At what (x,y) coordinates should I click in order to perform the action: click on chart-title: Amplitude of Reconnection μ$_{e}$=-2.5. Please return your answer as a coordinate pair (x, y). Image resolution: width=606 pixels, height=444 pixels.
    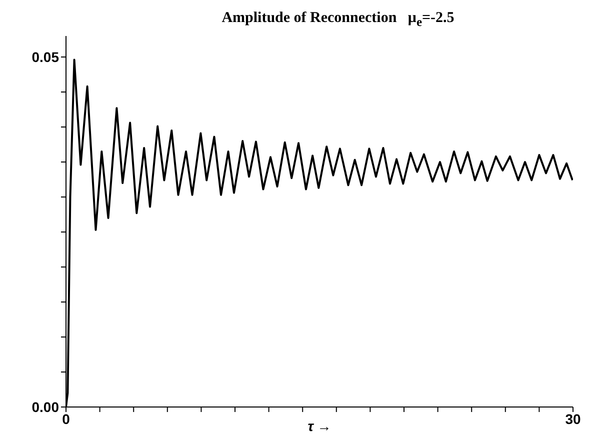
    Looking at the image, I should click on (338, 20).